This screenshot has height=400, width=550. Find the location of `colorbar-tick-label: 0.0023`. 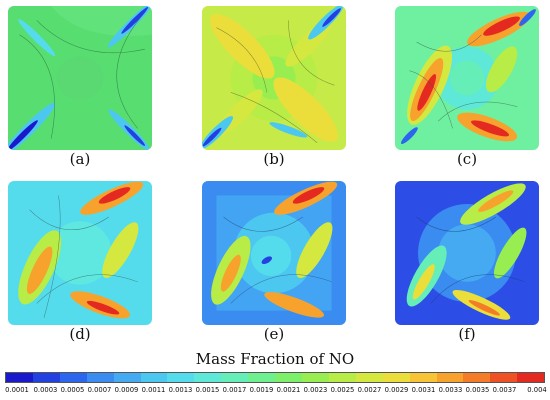

colorbar-tick-label: 0.0023 is located at coordinates (315, 390).